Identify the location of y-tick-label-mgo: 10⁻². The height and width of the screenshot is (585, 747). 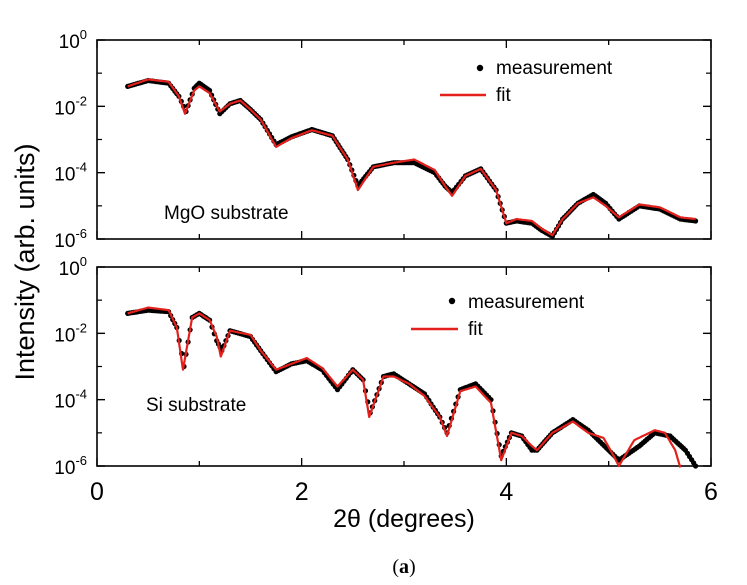
(70, 106).